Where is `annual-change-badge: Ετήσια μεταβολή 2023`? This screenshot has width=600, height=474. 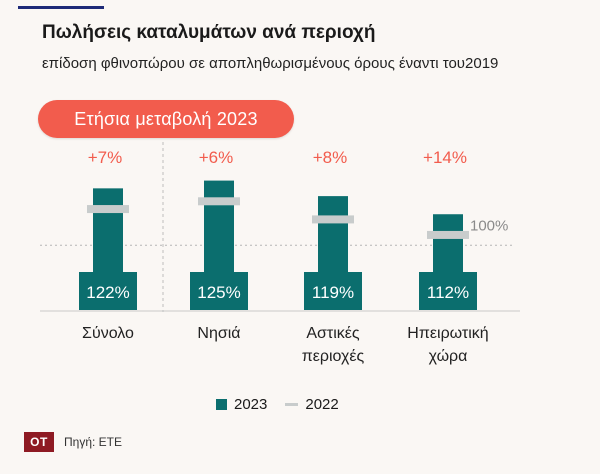
annual-change-badge: Ετήσια μεταβολή 2023 is located at coordinates (166, 119).